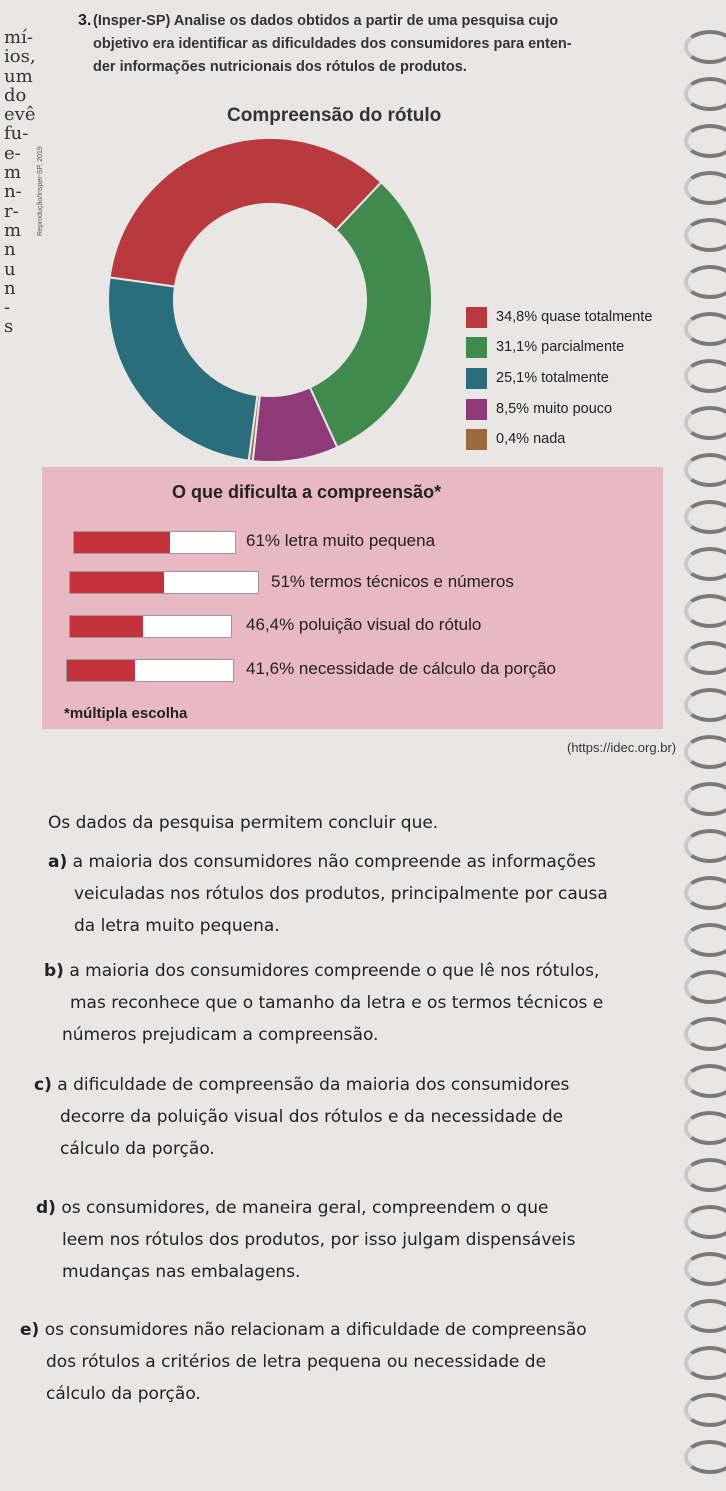  Describe the element at coordinates (307, 492) in the screenshot. I see `bar-chart-title: O que dificulta a compreensão*` at that location.